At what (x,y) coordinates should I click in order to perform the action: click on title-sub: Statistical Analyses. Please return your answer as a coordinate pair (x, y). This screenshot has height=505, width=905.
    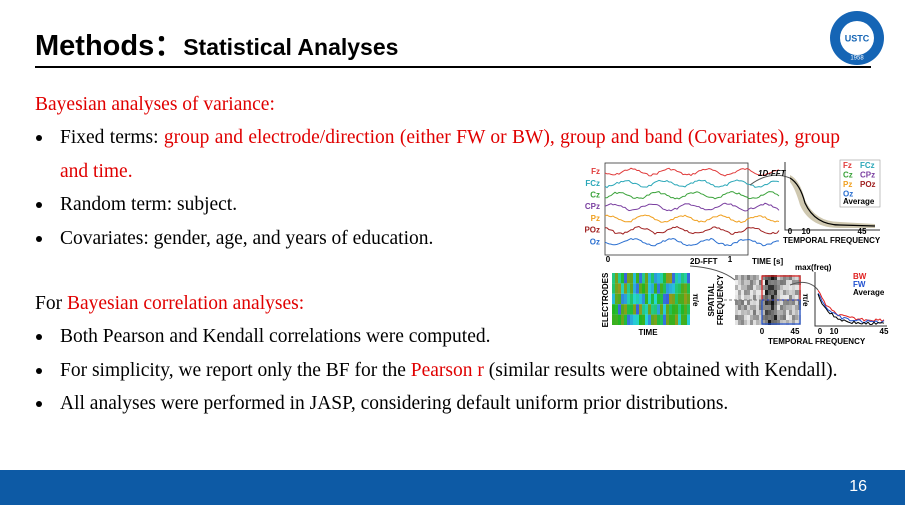
    Looking at the image, I should click on (291, 47).